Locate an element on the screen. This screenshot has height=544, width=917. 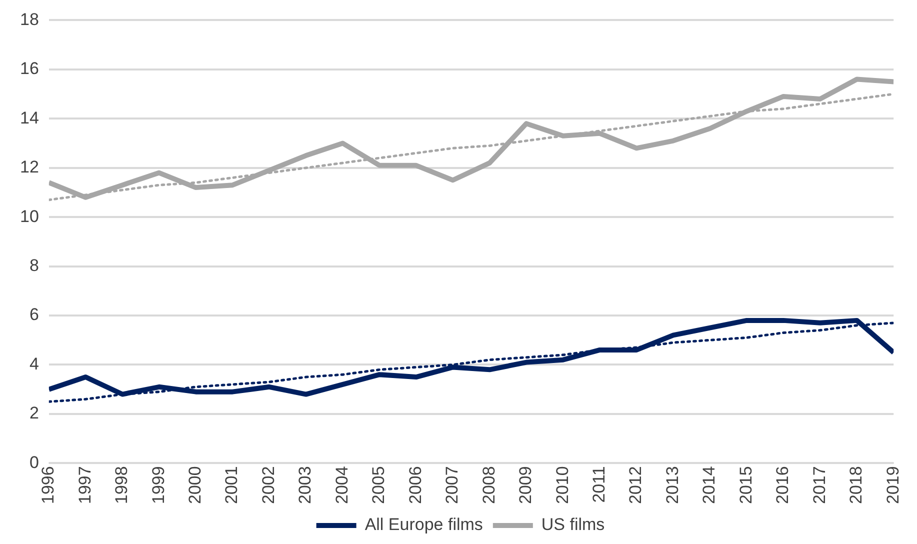
y-tick-label: 16 is located at coordinates (29, 68).